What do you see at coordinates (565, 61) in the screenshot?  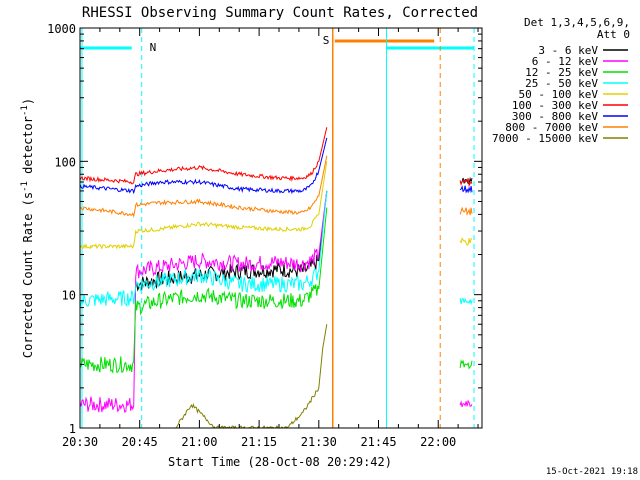 I see `legend-label: 6 - 12 keV` at bounding box center [565, 61].